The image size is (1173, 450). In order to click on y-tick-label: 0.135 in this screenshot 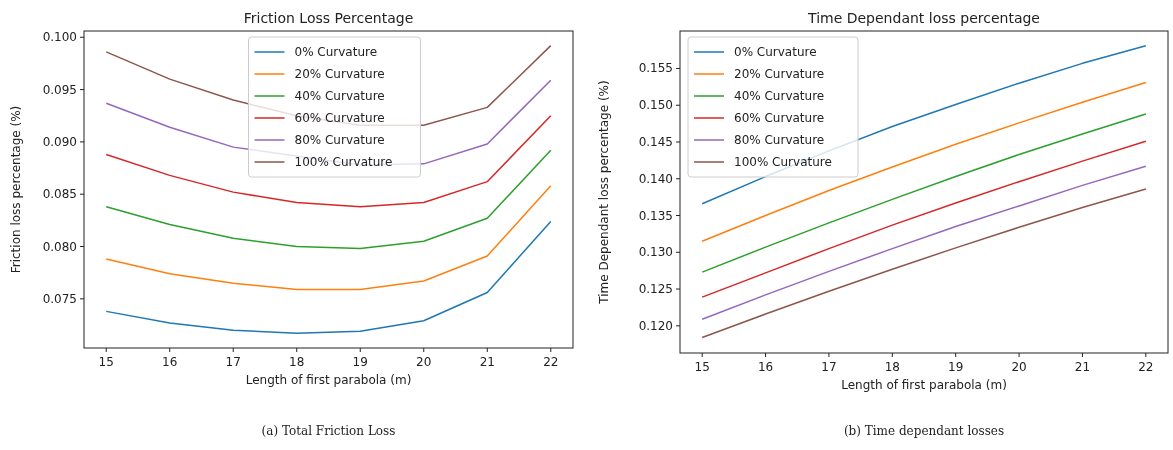, I will do `click(655, 215)`.